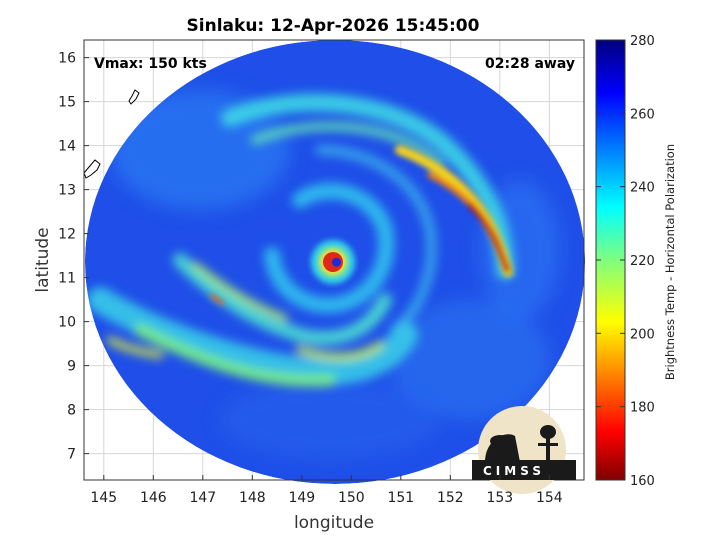 Image resolution: width=720 pixels, height=540 pixels. Describe the element at coordinates (67, 279) in the screenshot. I see `y-tick-label: 11` at that location.